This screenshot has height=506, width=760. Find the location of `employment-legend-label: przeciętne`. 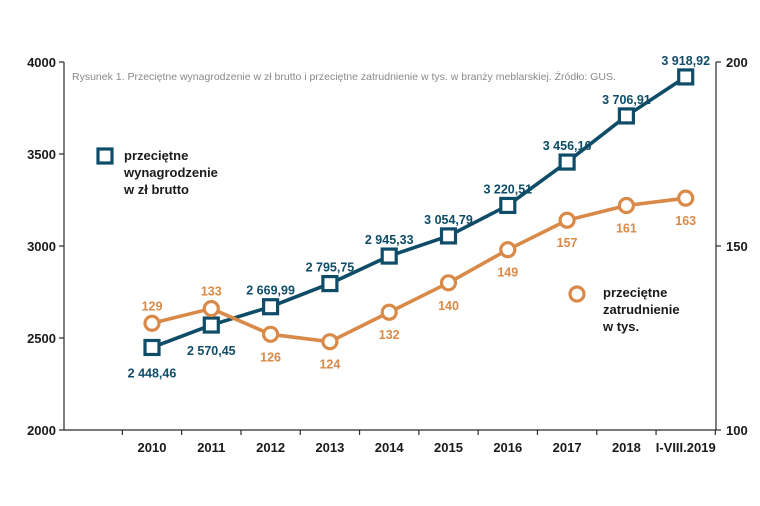

employment-legend-label: przeciętne is located at coordinates (635, 292).